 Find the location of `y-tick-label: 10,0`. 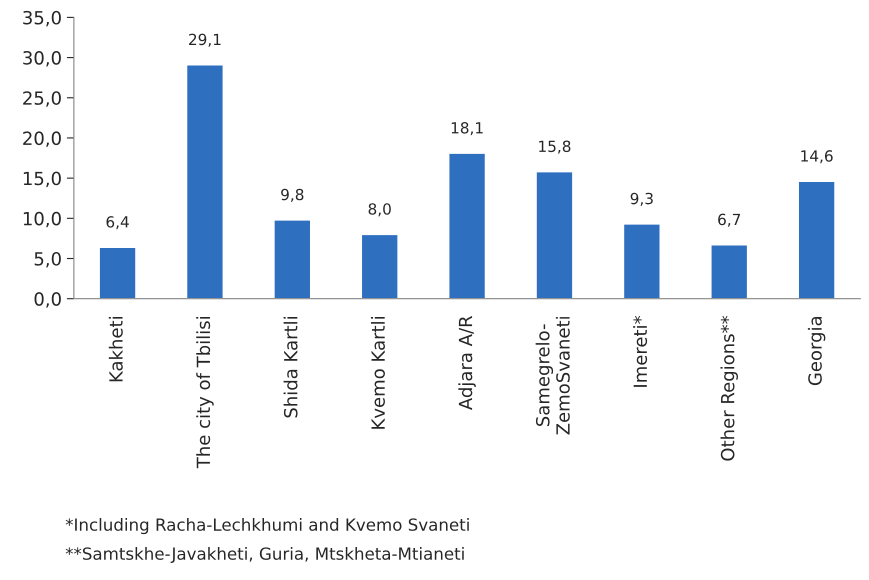

y-tick-label: 10,0 is located at coordinates (42, 220).